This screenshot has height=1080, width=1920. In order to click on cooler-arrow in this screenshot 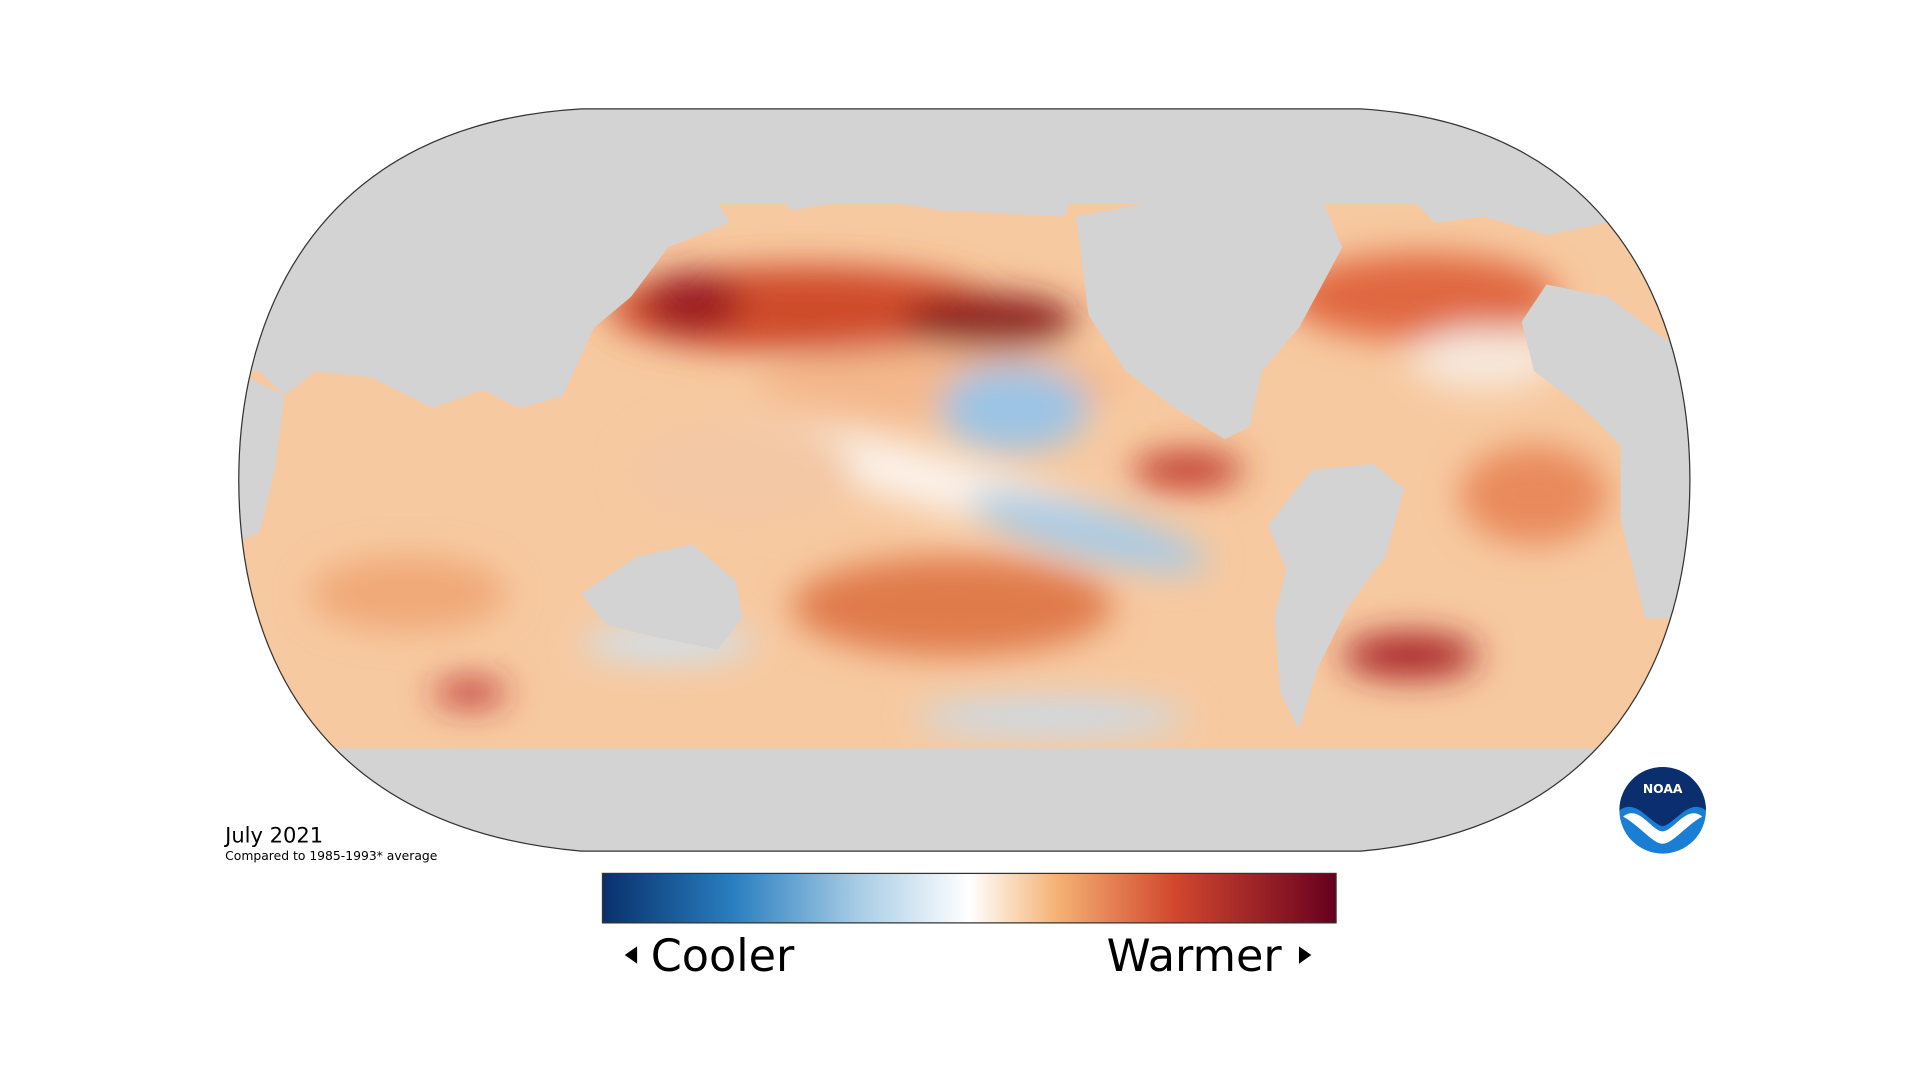, I will do `click(631, 955)`.